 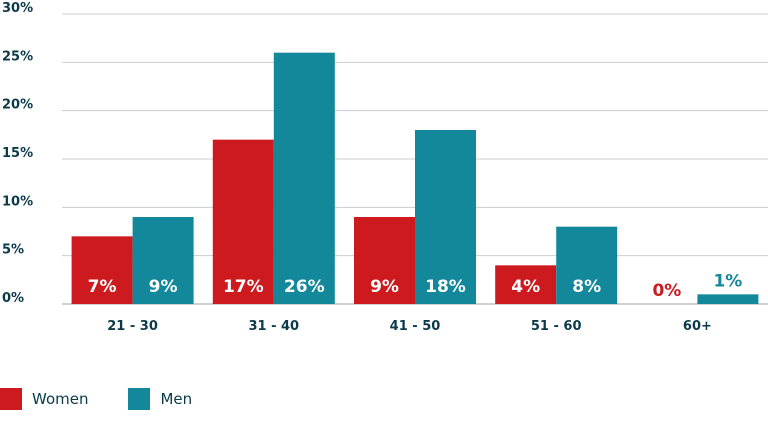 I want to click on data-label: 0%, so click(x=666, y=291).